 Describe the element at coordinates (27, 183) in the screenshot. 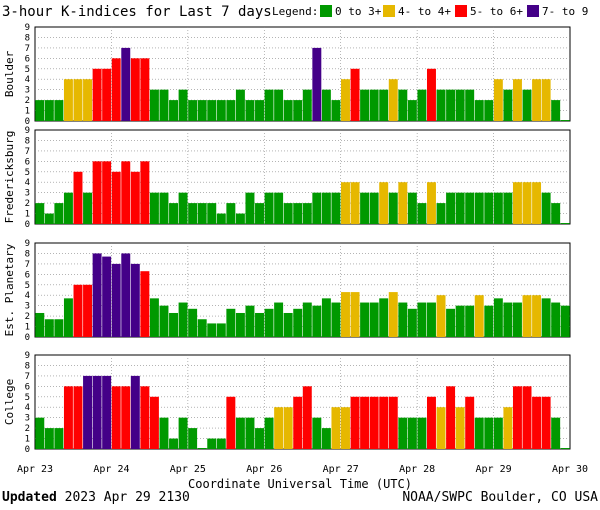

I see `y-tick-label: 4` at that location.